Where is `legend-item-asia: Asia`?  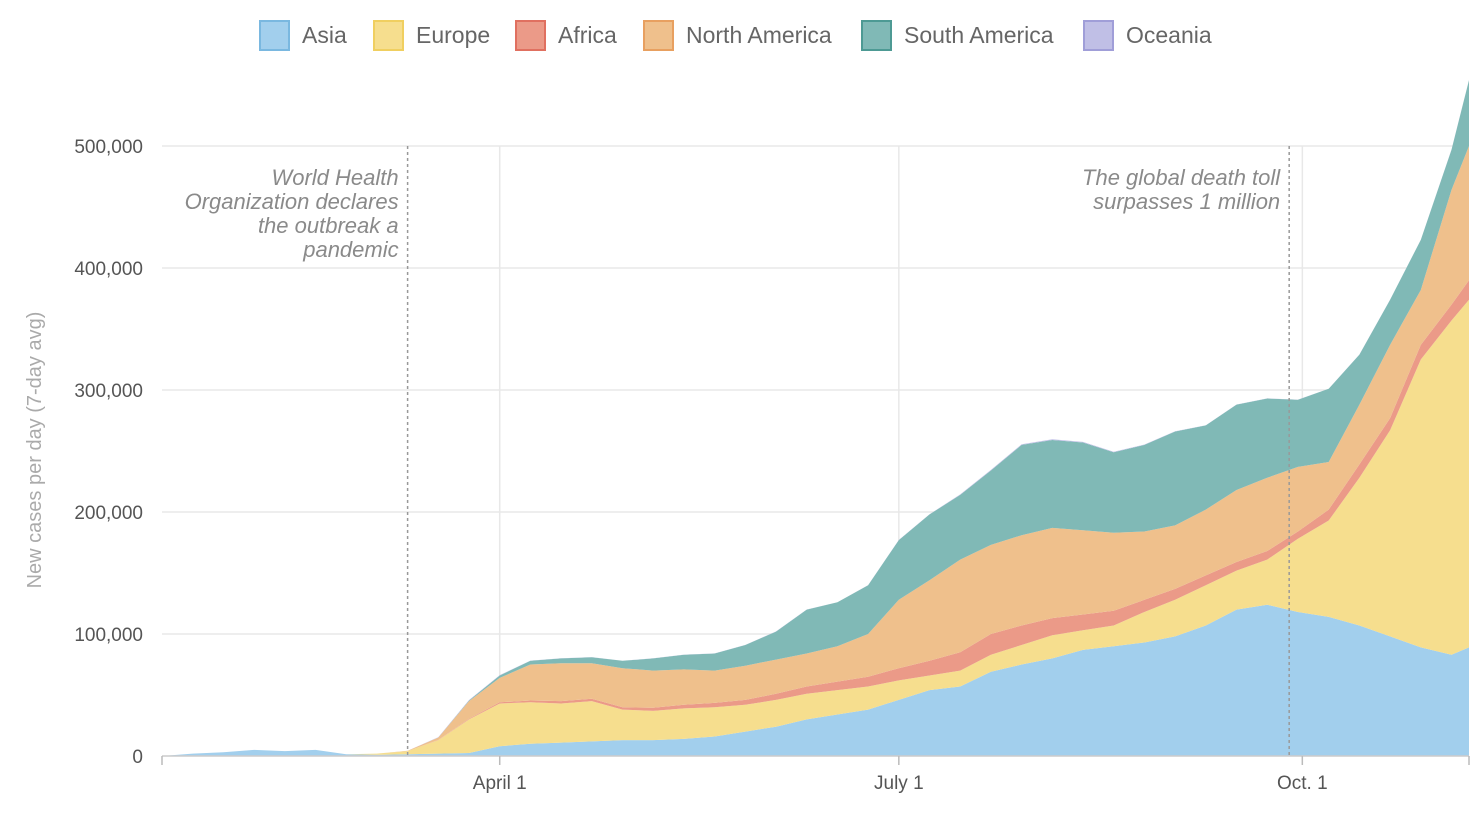
legend-item-asia: Asia is located at coordinates (303, 35).